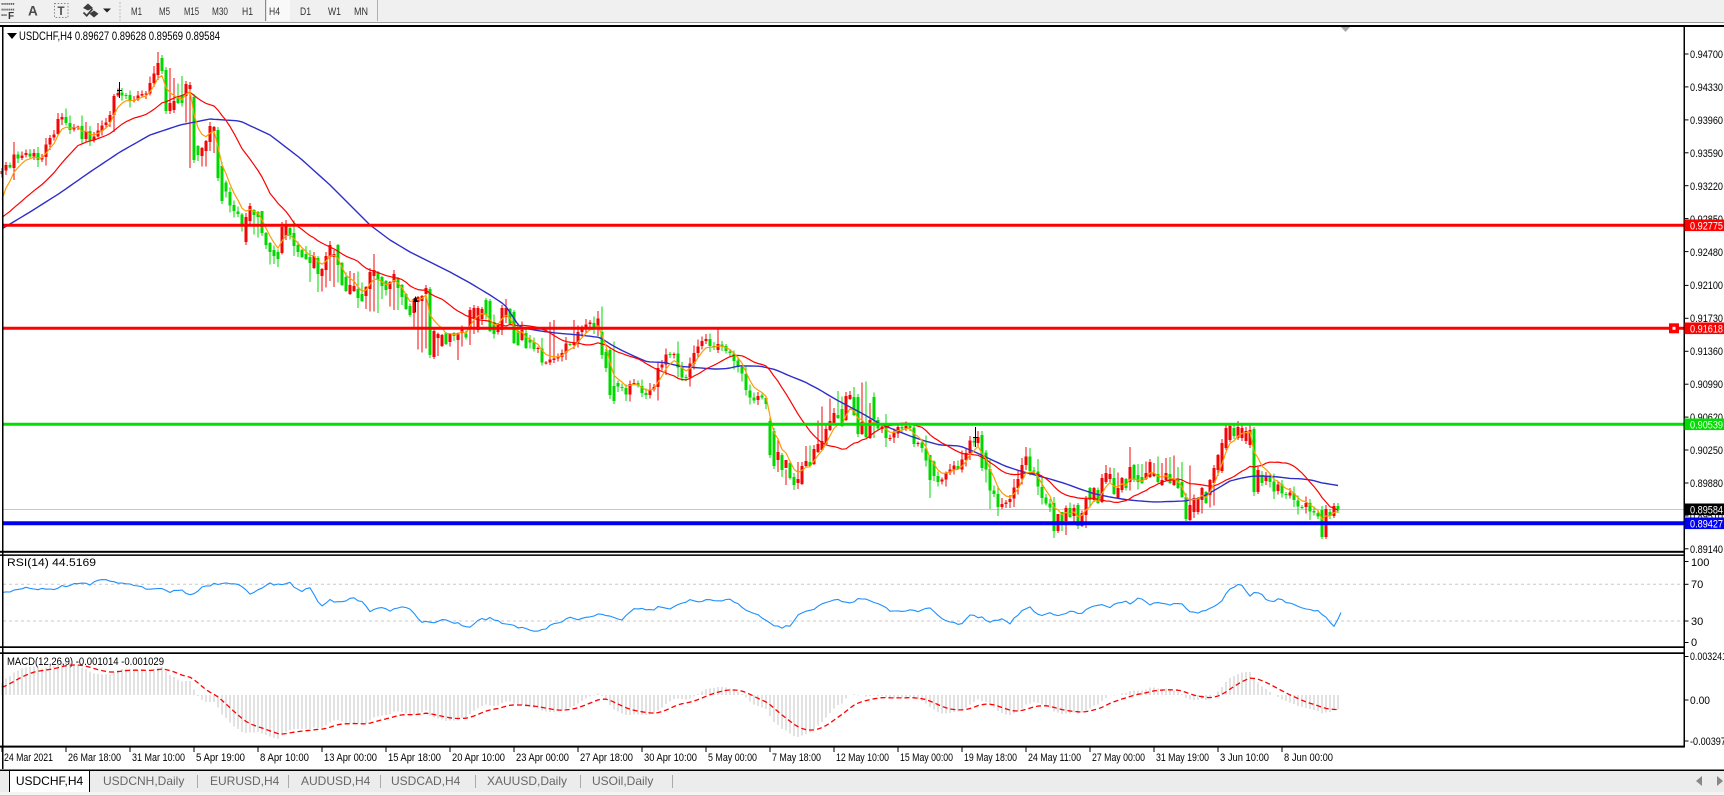  I want to click on svg-text: D1, so click(305, 12).